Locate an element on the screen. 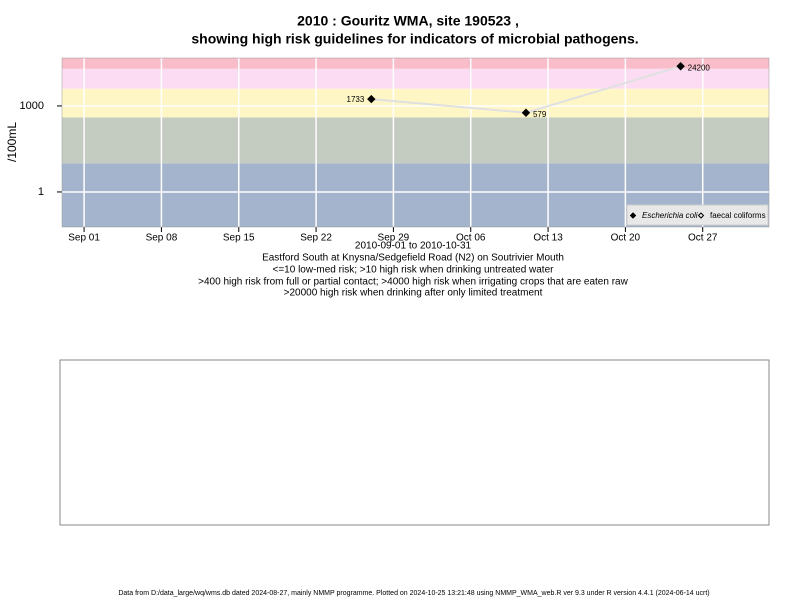 This screenshot has width=800, height=605. legend-label: Escherichia coli is located at coordinates (670, 215).